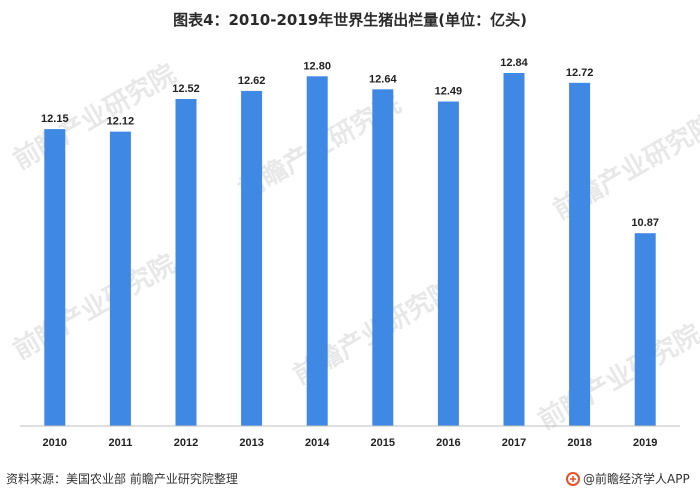 The image size is (700, 499). What do you see at coordinates (55, 277) in the screenshot?
I see `bar-2010` at bounding box center [55, 277].